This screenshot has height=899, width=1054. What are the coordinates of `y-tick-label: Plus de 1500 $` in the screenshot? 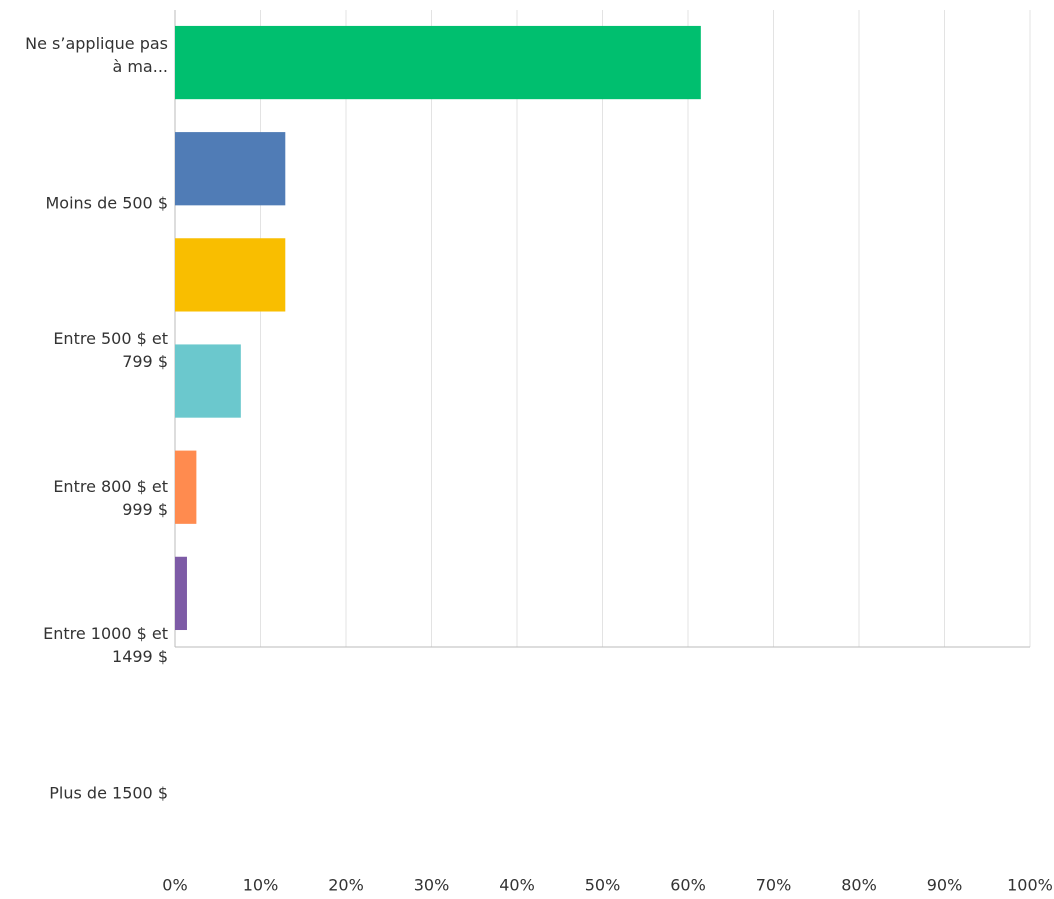 It's located at (108, 793).